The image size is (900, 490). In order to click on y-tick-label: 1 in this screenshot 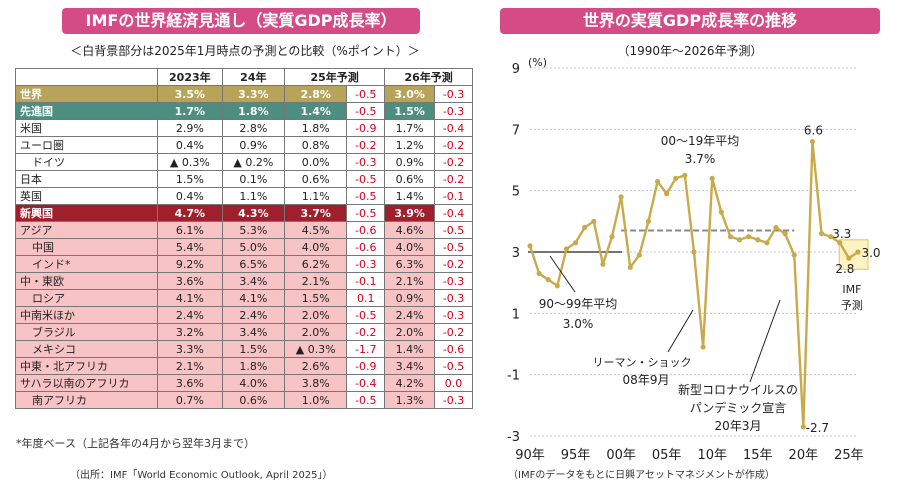, I will do `click(516, 314)`.